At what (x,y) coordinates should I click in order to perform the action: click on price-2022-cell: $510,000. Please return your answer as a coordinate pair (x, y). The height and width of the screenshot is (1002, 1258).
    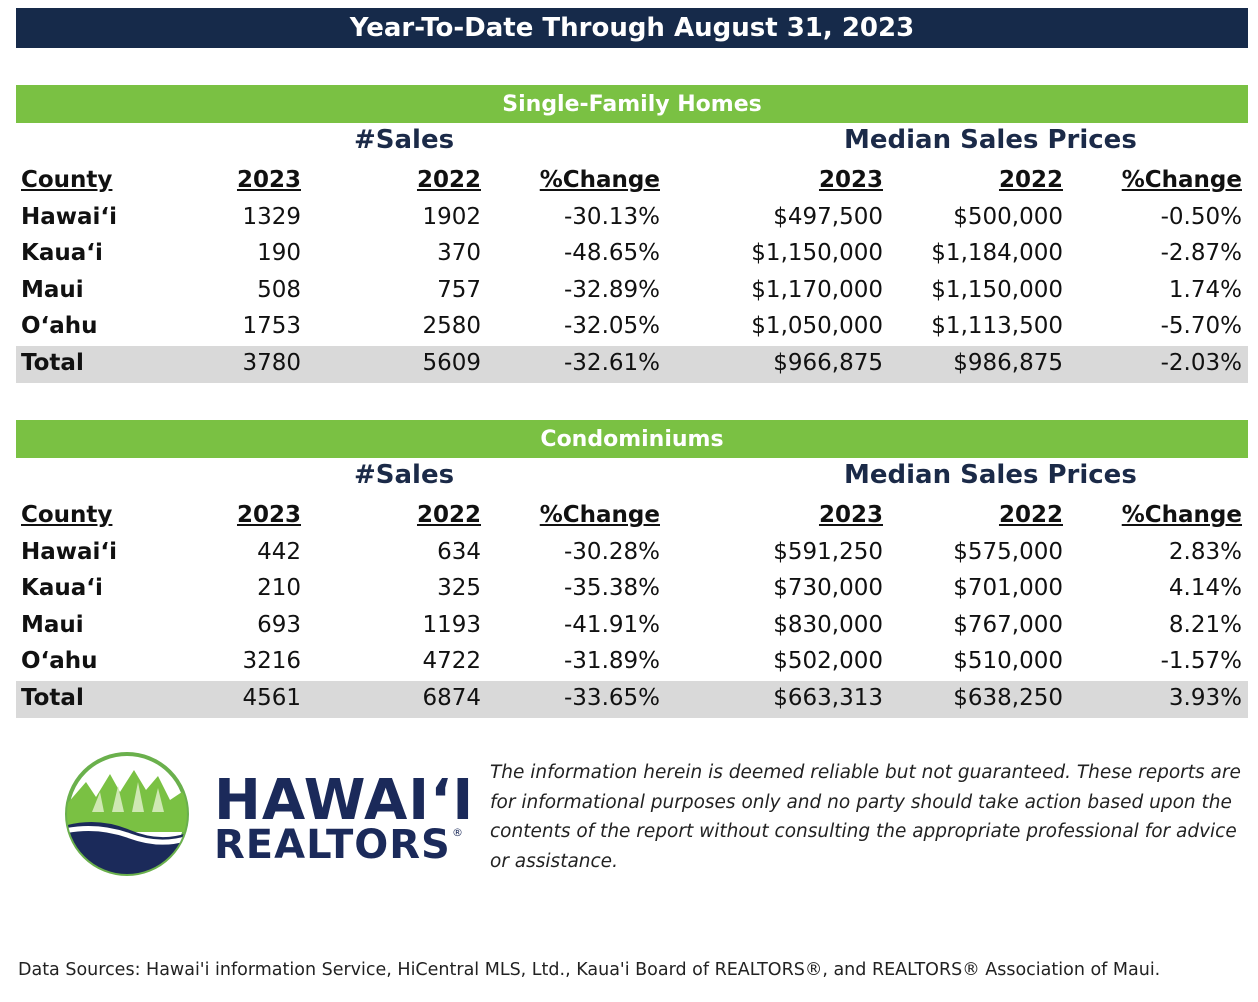
    Looking at the image, I should click on (1008, 661).